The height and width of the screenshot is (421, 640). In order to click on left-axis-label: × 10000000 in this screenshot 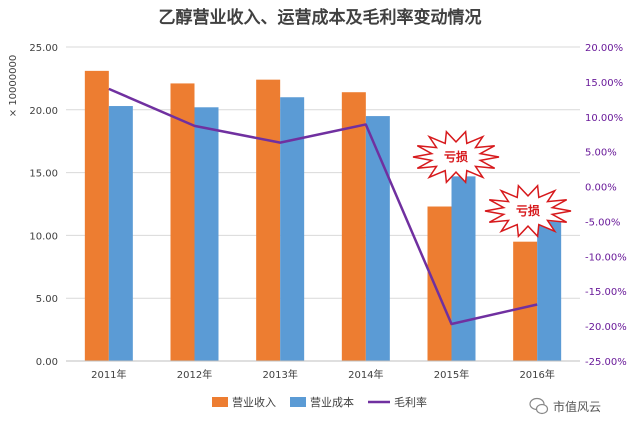, I will do `click(13, 86)`.